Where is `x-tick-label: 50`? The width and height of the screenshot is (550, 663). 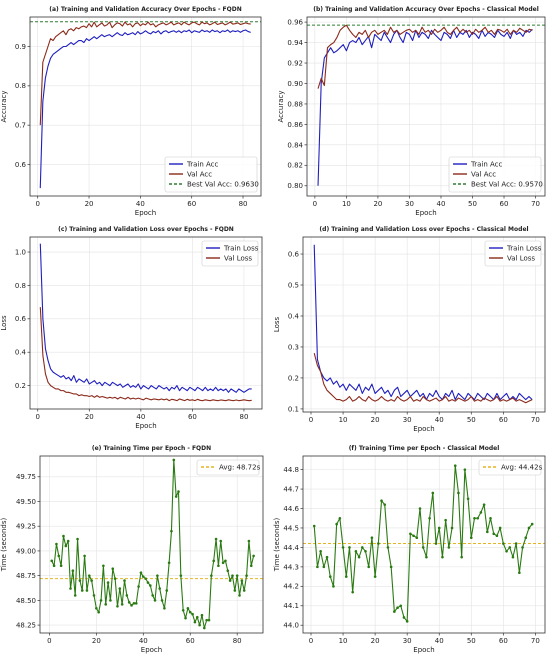
x-tick-label: 50 is located at coordinates (471, 420).